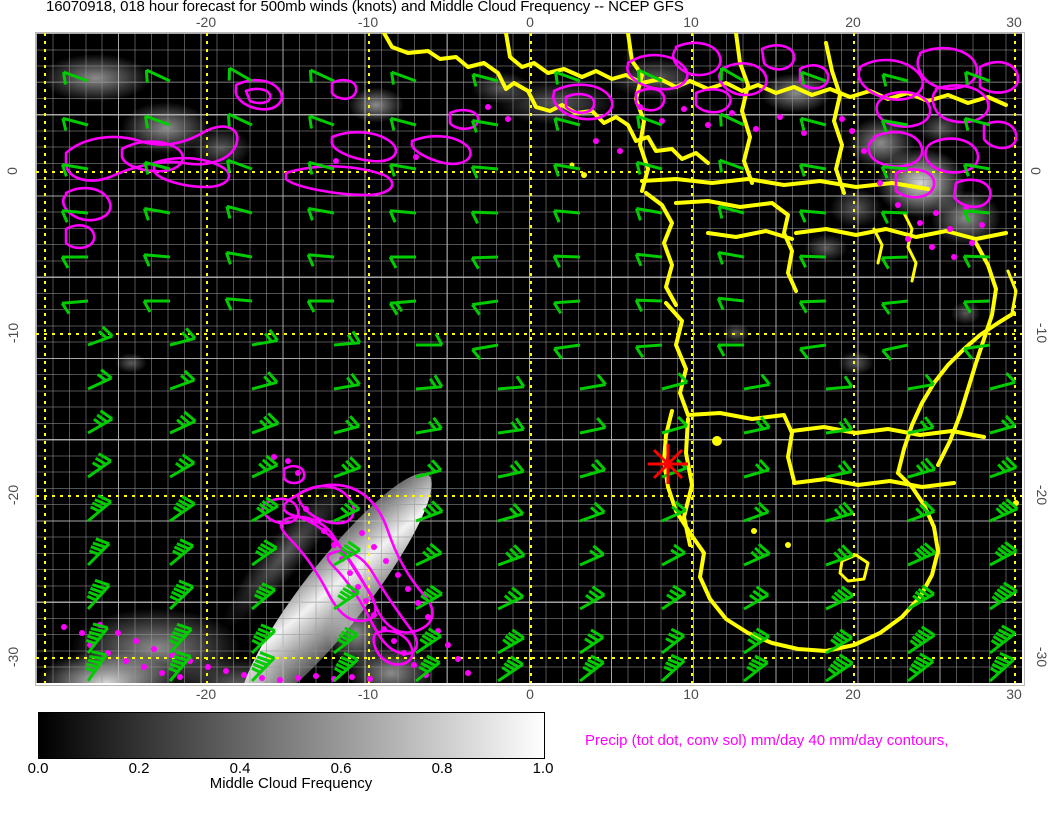 This screenshot has height=816, width=1056. What do you see at coordinates (13, 495) in the screenshot?
I see `ytick-left-2: -20` at bounding box center [13, 495].